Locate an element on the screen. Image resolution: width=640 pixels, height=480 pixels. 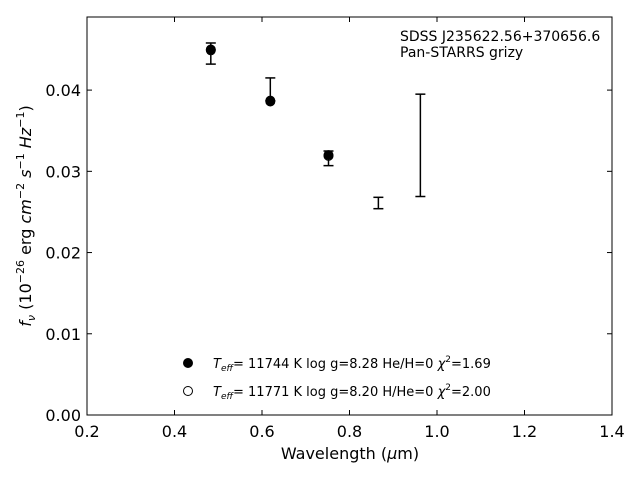
x-tick-label: 0.2 is located at coordinates (86, 431).